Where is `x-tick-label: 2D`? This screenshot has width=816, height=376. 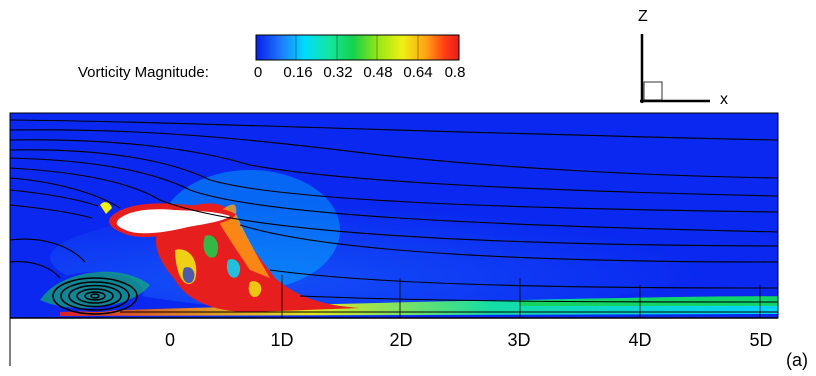
x-tick-label: 2D is located at coordinates (401, 340).